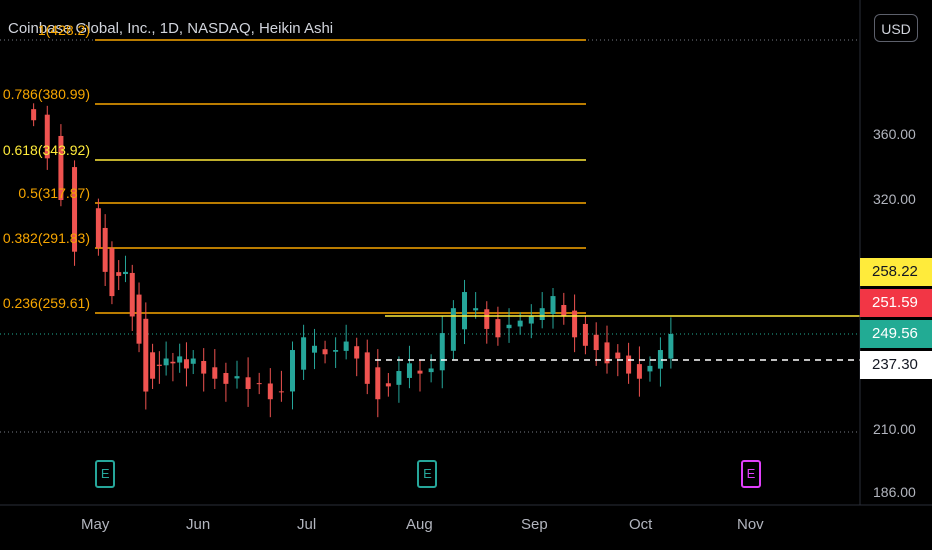 The width and height of the screenshot is (932, 550). What do you see at coordinates (896, 28) in the screenshot?
I see `currency-button: USD` at bounding box center [896, 28].